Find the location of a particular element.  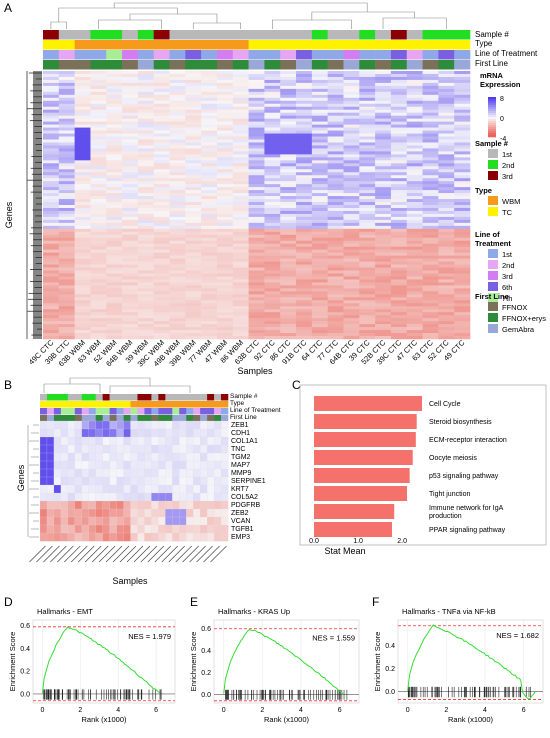

gsea-x-tick: 6 is located at coordinates (340, 710).